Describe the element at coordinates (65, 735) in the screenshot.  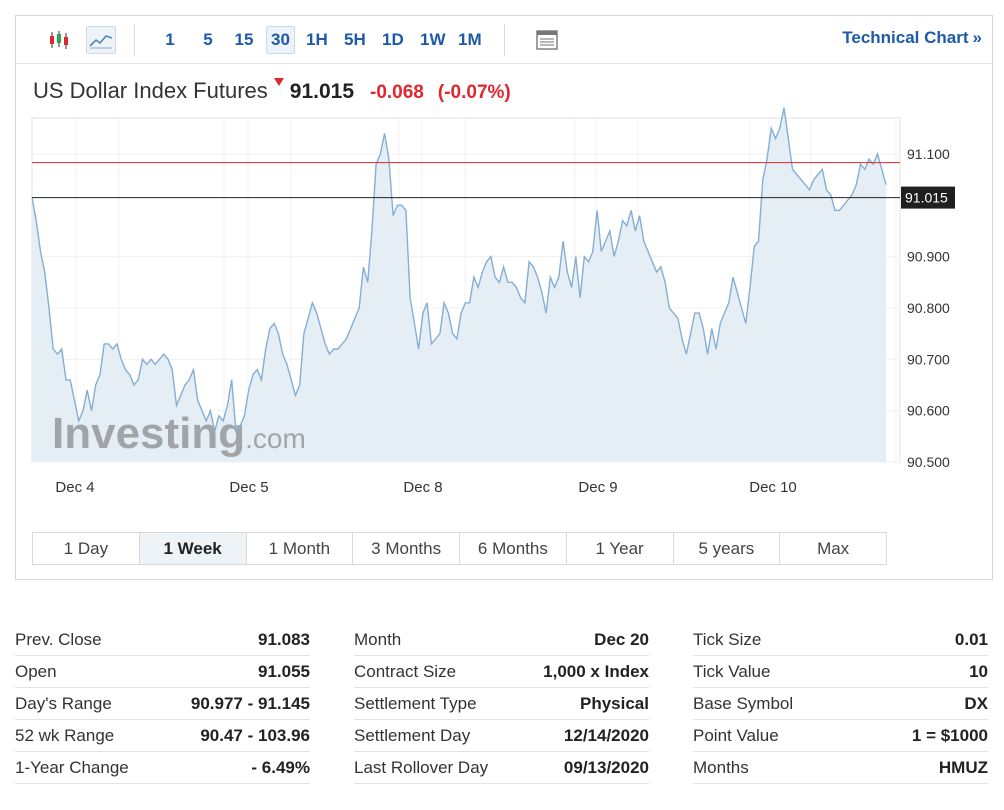
I see `stat-label: 52 wk Range` at that location.